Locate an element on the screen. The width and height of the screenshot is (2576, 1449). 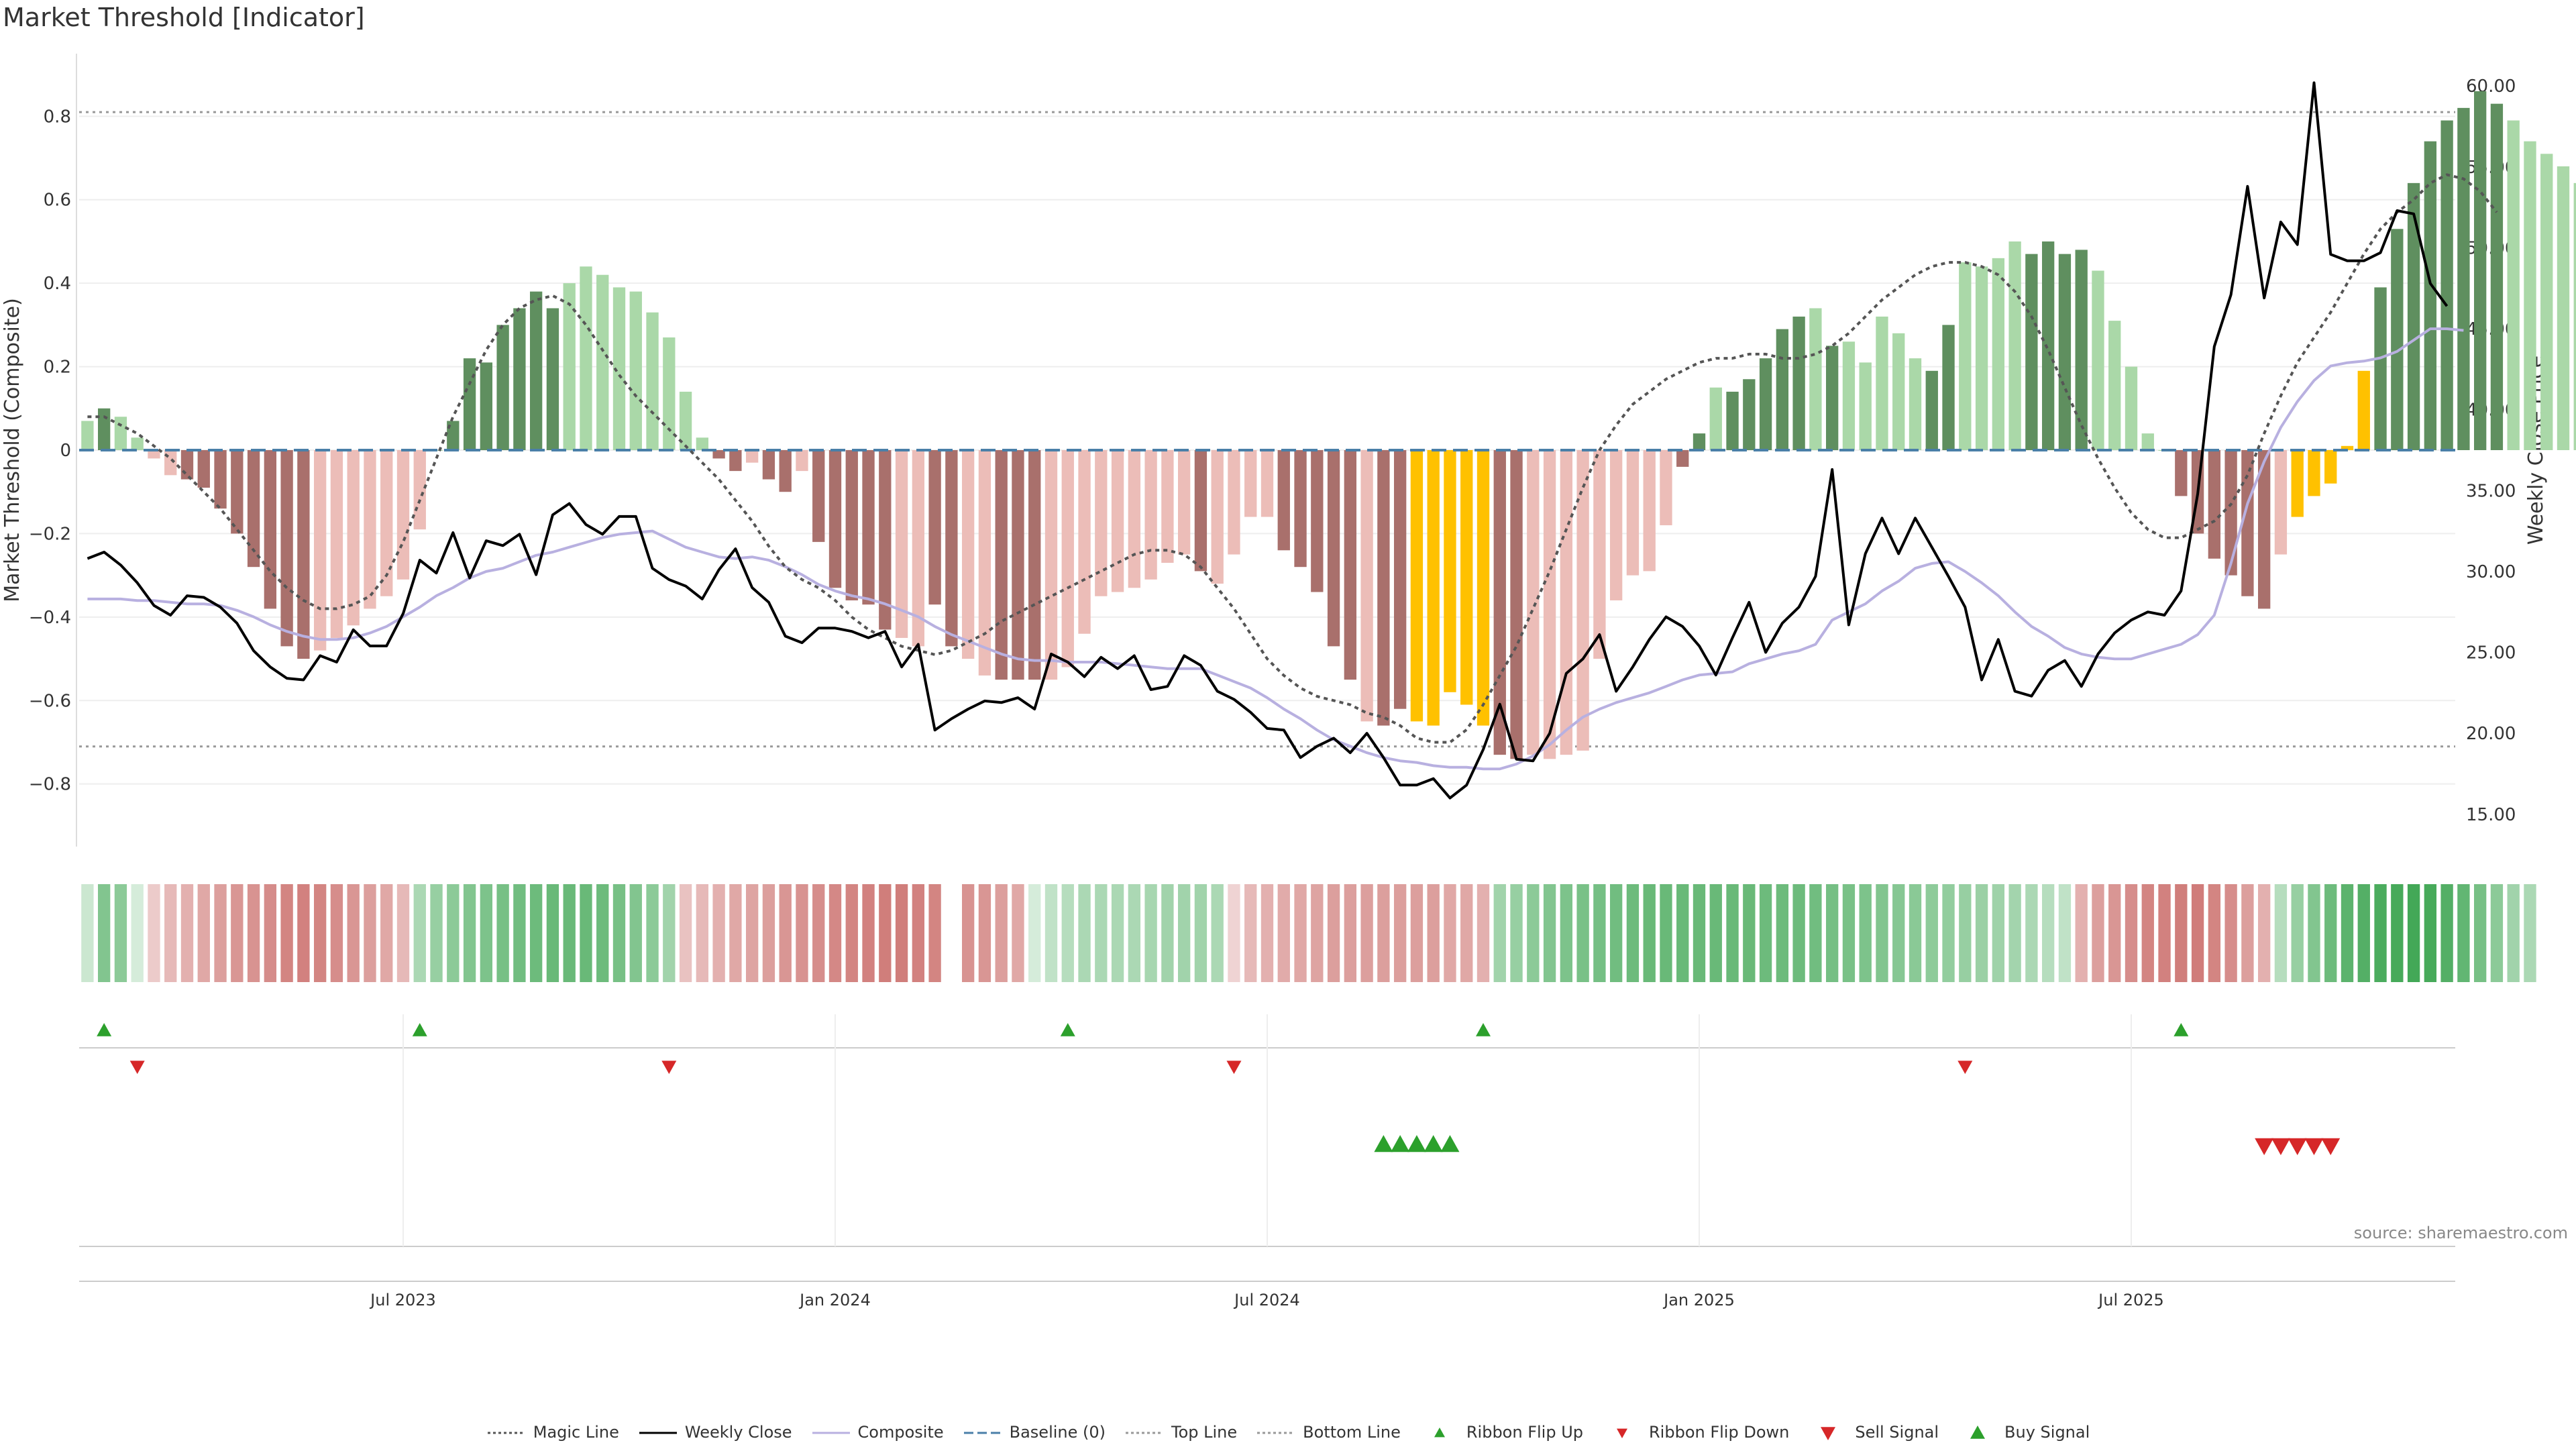
x-tick-label: Jul 2023 is located at coordinates (402, 1300).